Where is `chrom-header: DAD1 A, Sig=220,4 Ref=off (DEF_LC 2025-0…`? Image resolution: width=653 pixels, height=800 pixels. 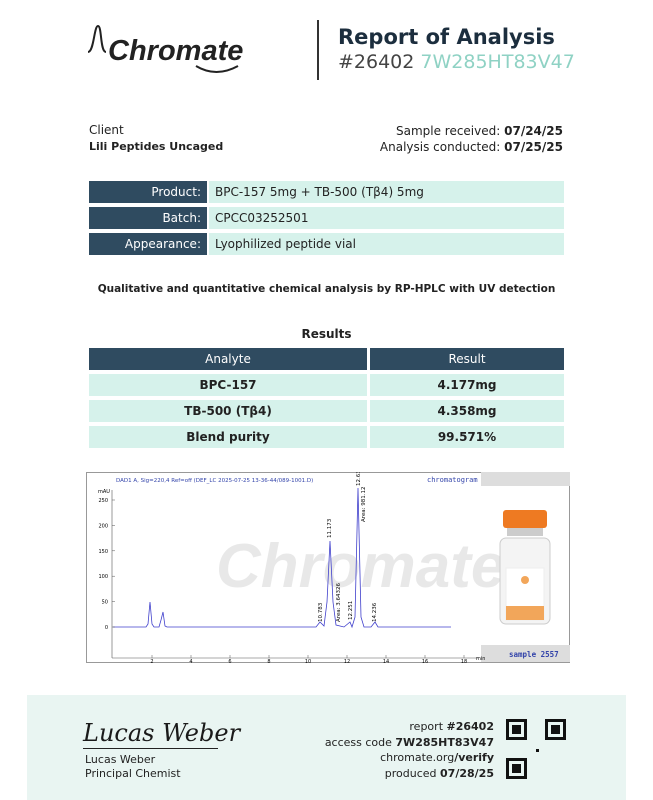 chrom-header: DAD1 A, Sig=220,4 Ref=off (DEF_LC 2025-0… is located at coordinates (214, 481).